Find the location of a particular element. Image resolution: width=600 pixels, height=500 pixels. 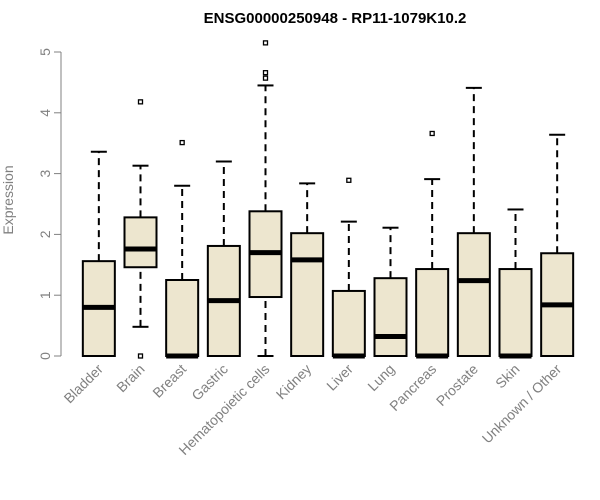

box-bladder is located at coordinates (98, 254).